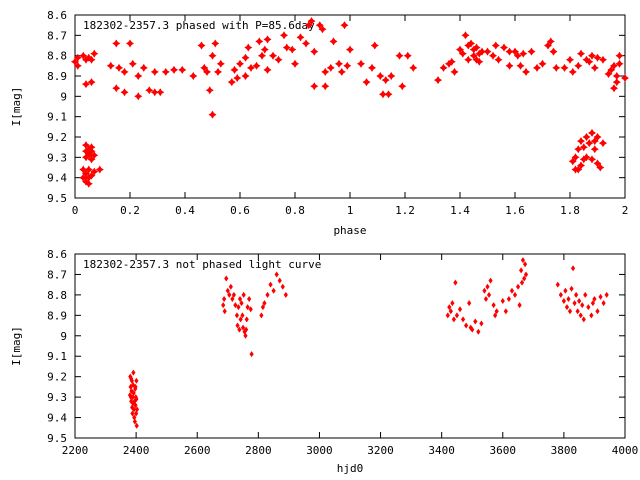  What do you see at coordinates (240, 210) in the screenshot?
I see `x-tick-label: 0.6` at bounding box center [240, 210].